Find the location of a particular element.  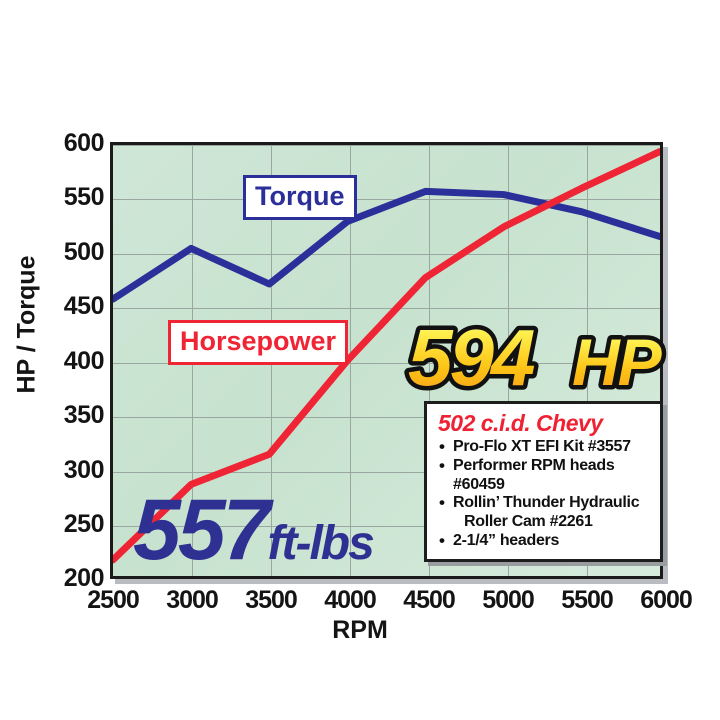

peak-hp-unit-outline: HP is located at coordinates (617, 362).